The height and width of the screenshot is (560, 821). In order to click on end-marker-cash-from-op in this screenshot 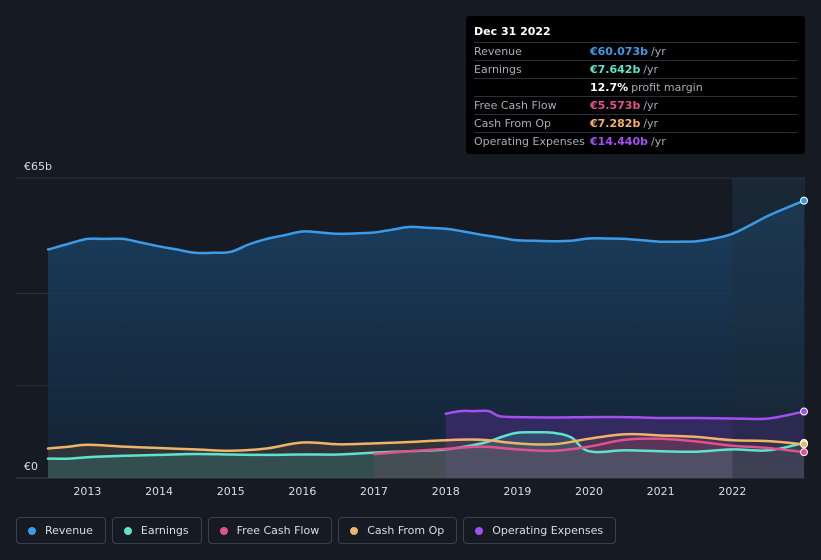, I will do `click(804, 444)`.